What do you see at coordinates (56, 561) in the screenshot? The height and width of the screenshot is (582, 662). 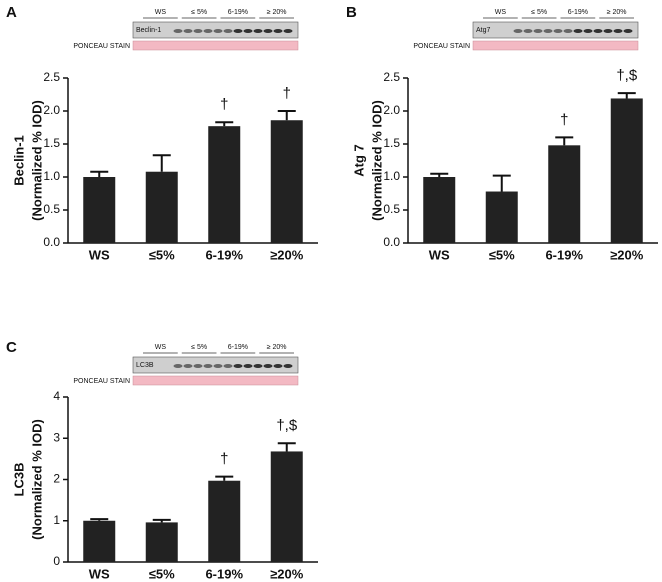 I see `y-tick-label: 0` at bounding box center [56, 561].